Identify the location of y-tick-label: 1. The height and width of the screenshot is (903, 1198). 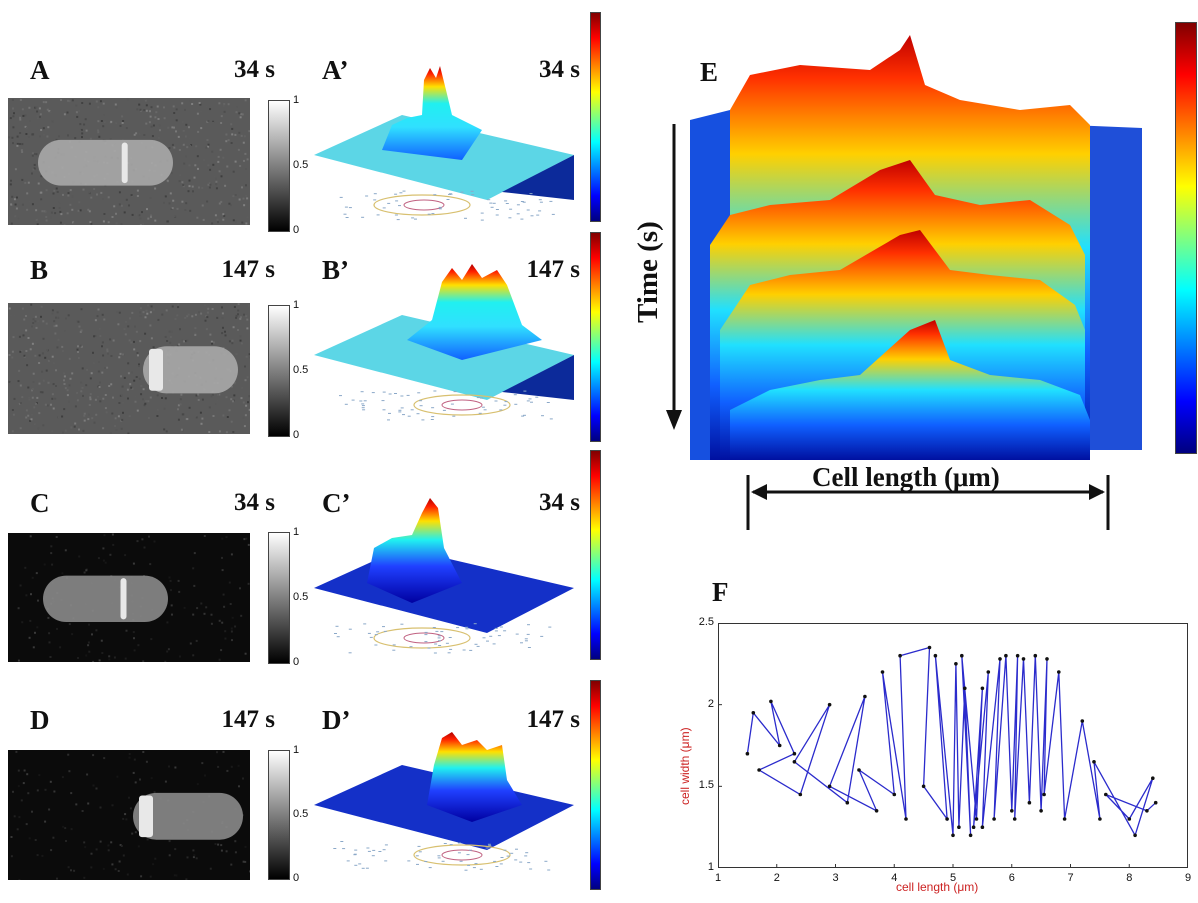
(710, 867).